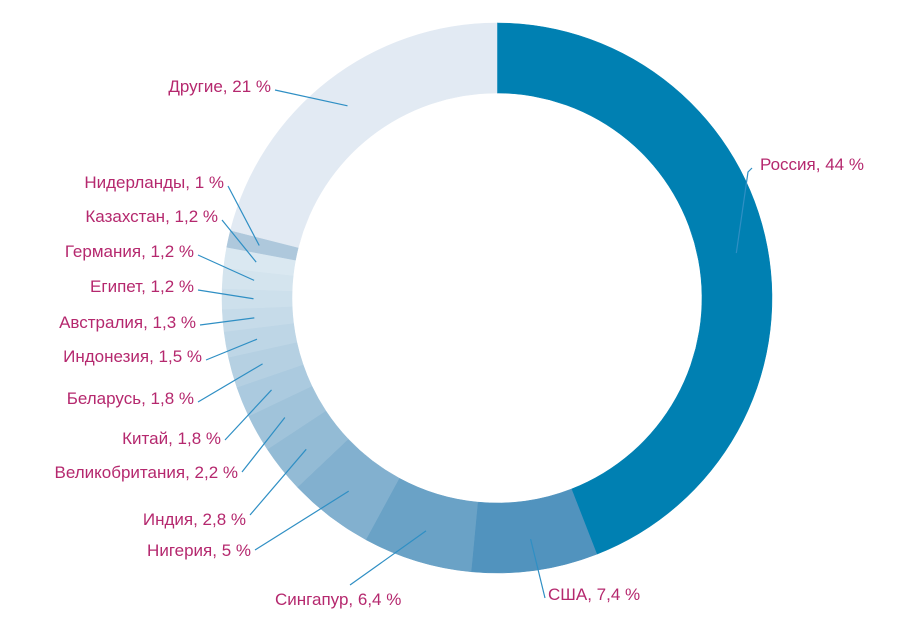  What do you see at coordinates (812, 164) in the screenshot?
I see `slice-label-0: Россия, 44 %` at bounding box center [812, 164].